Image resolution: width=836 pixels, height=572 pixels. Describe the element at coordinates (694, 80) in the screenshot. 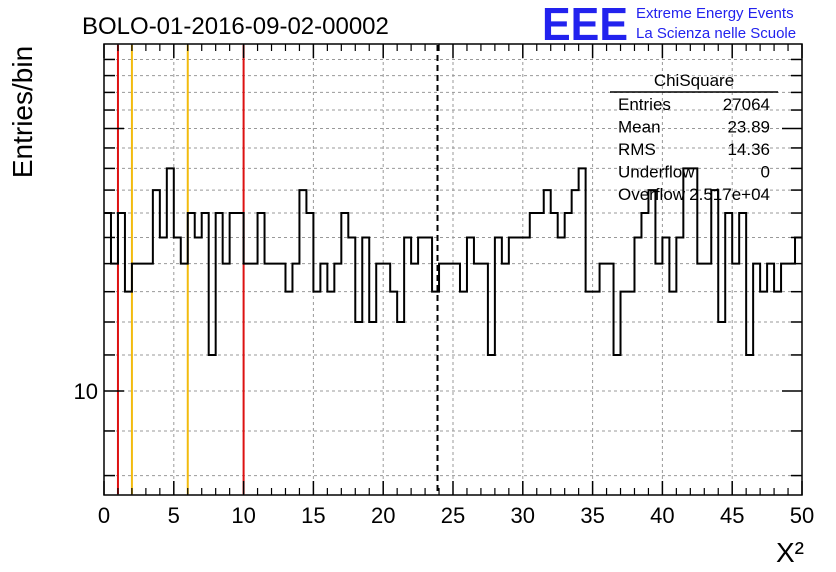

I see `stats-title: ChiSquare` at that location.